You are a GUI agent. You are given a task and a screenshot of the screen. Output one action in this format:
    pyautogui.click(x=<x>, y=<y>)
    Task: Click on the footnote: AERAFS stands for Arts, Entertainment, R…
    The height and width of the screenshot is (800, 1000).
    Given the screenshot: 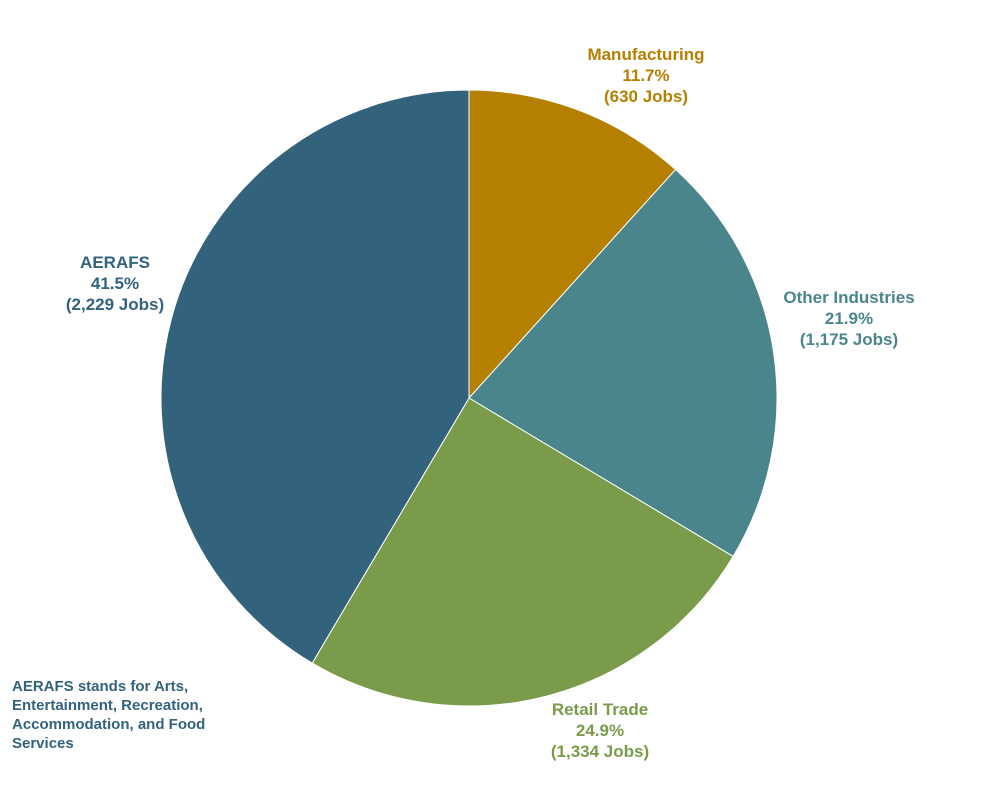 What is the action you would take?
    pyautogui.click(x=109, y=715)
    